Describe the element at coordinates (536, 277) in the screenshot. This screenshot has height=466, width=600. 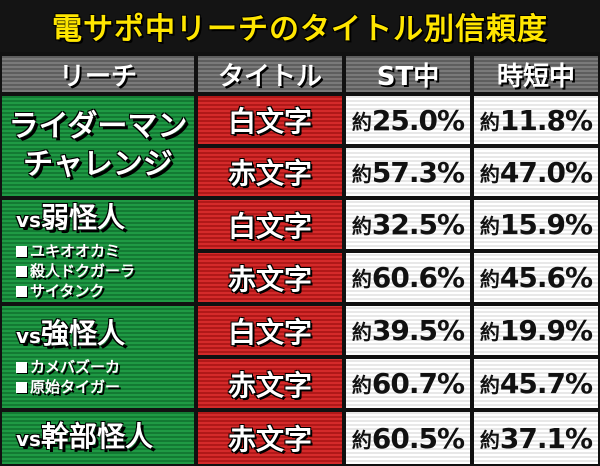
I see `jitan-value: 約 45.6%` at that location.